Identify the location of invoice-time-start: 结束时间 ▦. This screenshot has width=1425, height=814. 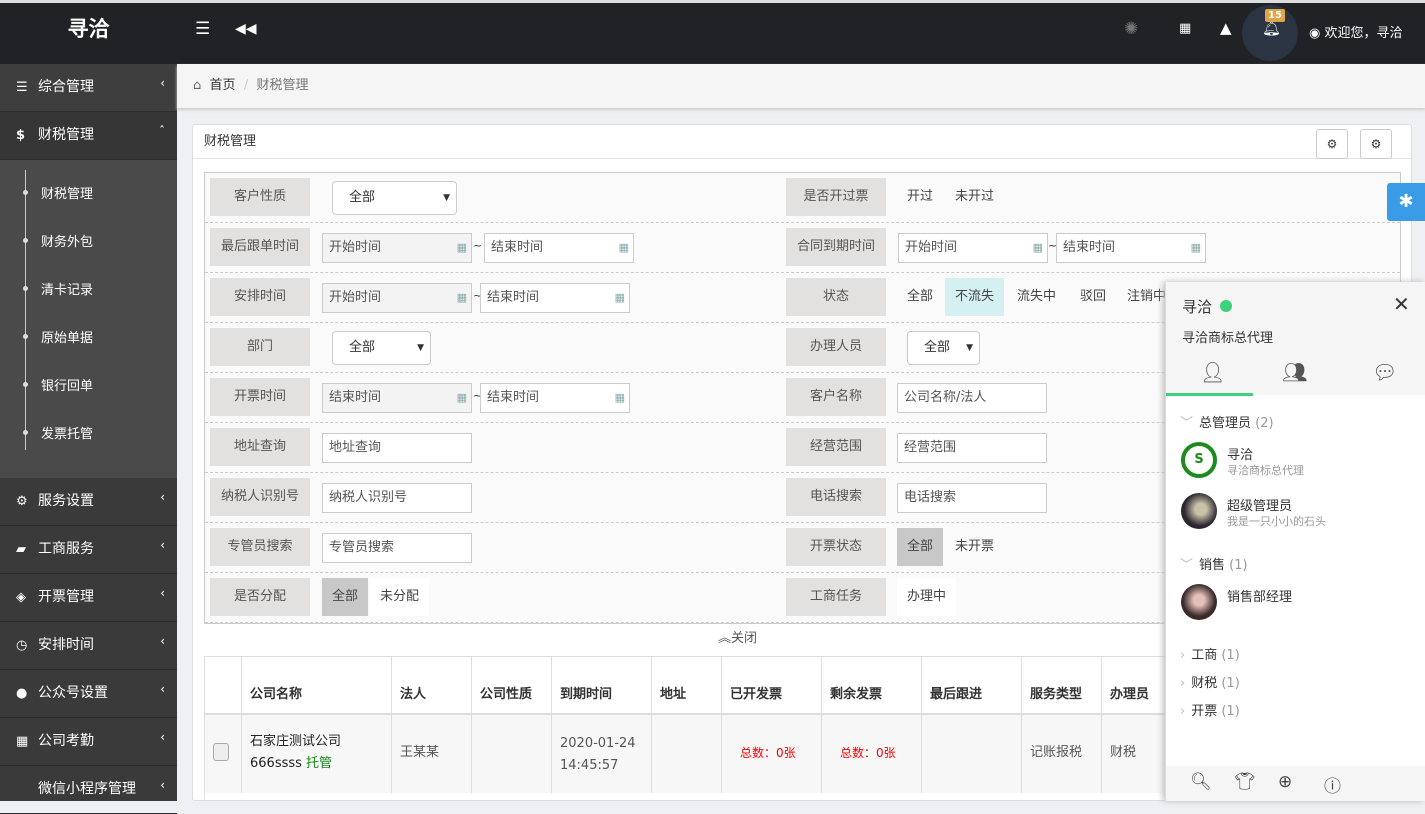
(397, 398).